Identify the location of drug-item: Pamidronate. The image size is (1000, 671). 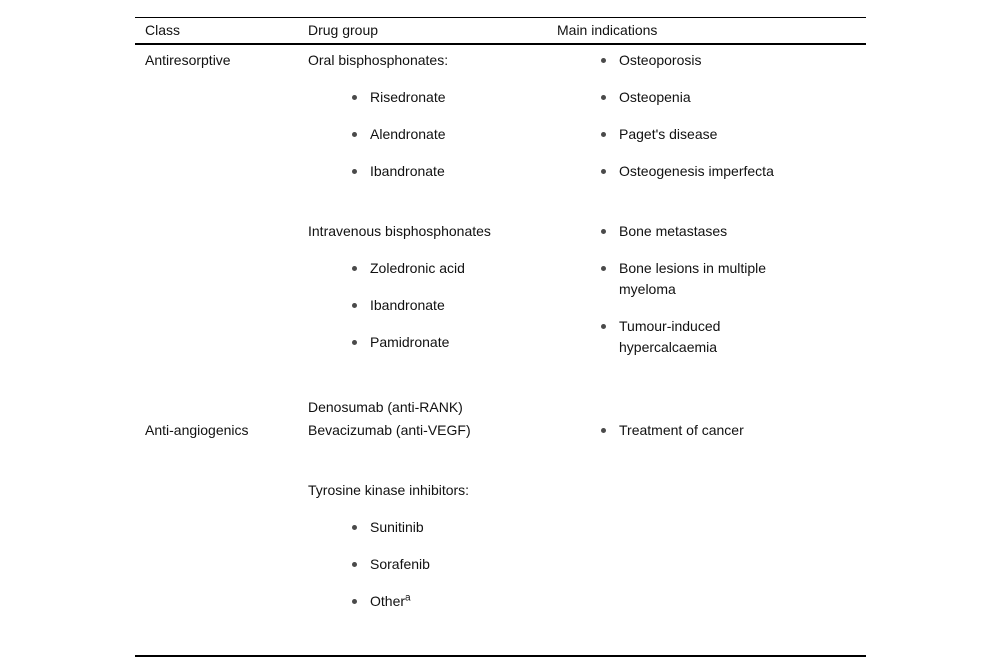
(432, 342).